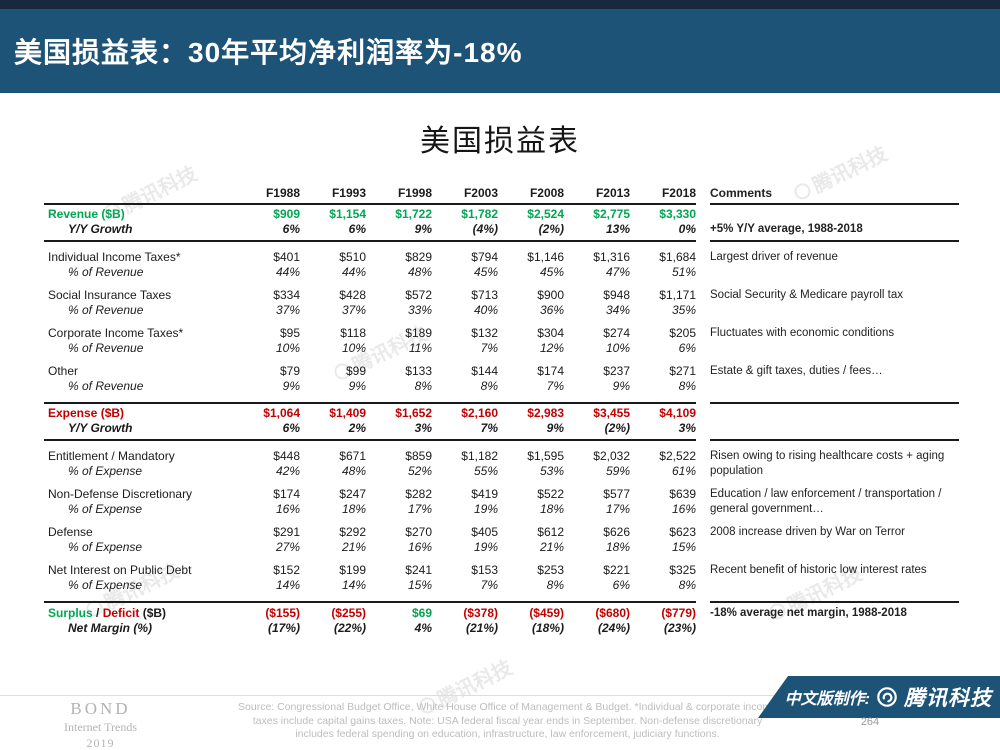 The image size is (1000, 750). Describe the element at coordinates (116, 333) in the screenshot. I see `row-label: Corporate Income Taxes*` at that location.